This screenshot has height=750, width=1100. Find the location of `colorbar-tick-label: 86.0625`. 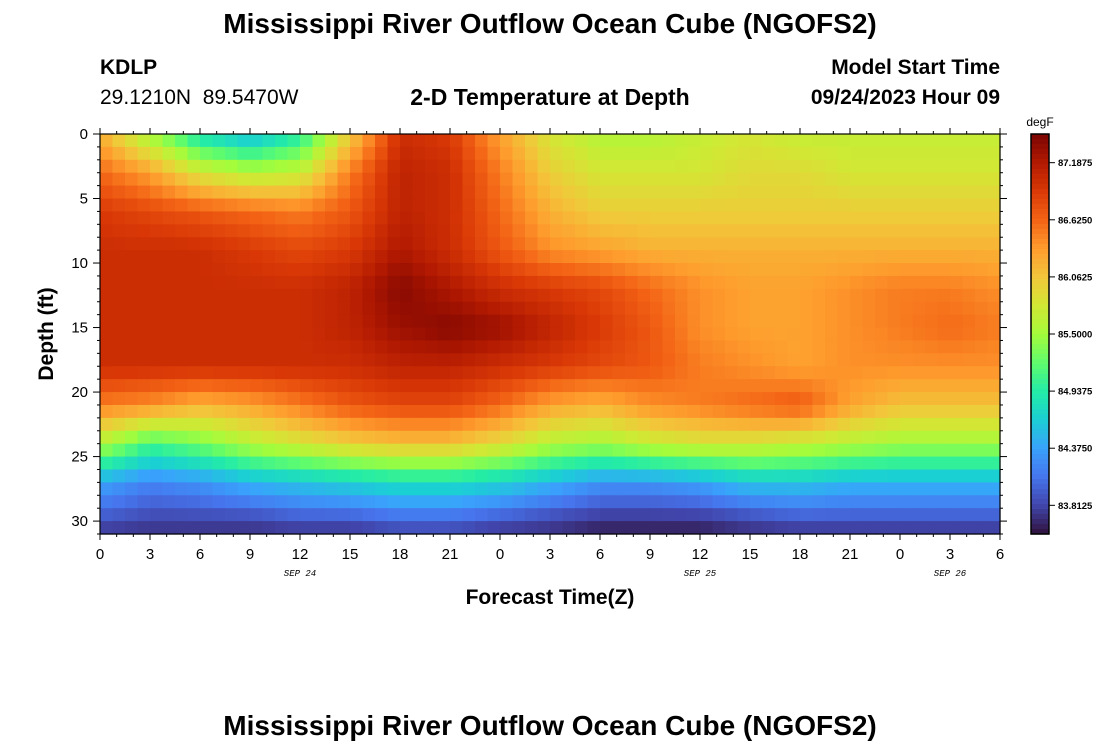

colorbar-tick-label: 86.0625 is located at coordinates (1075, 277).